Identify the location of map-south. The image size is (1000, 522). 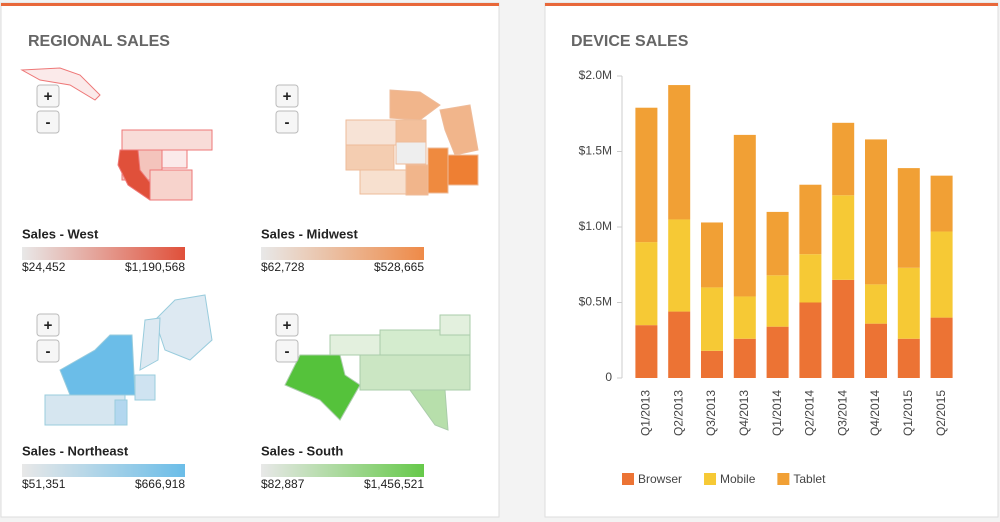
(377, 372).